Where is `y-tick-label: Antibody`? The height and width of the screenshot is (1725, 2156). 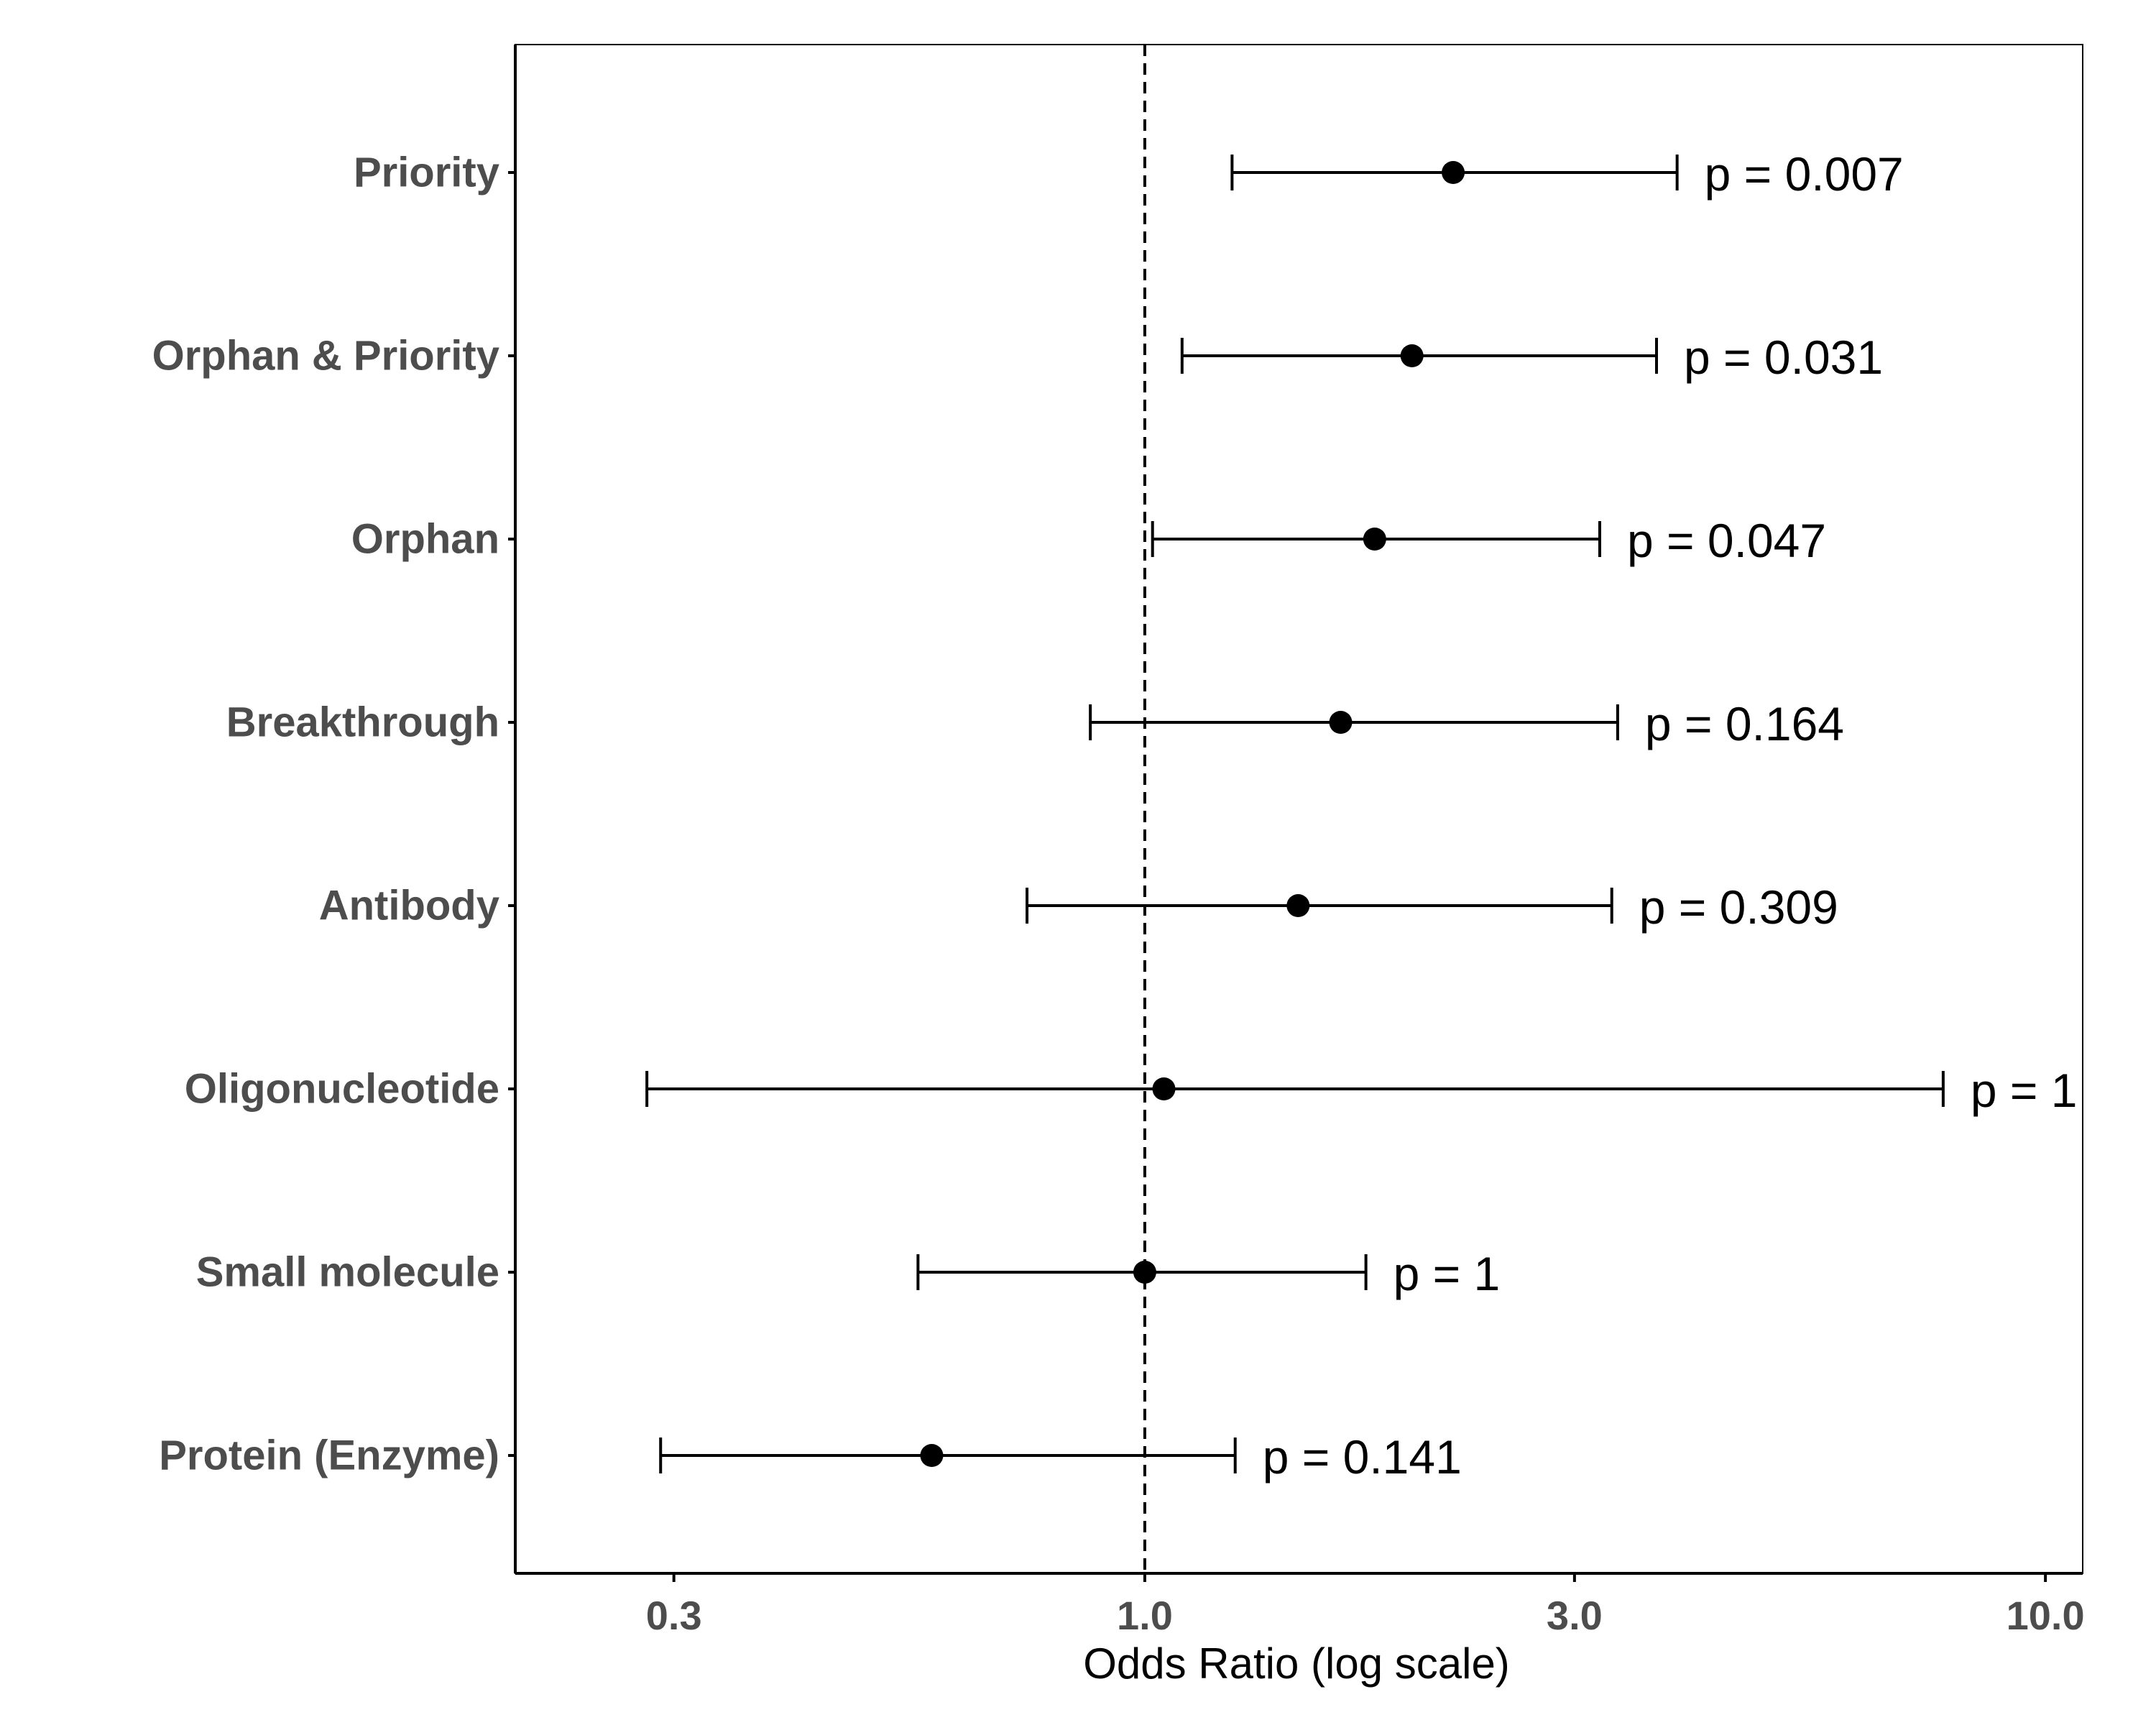 y-tick-label: Antibody is located at coordinates (409, 906).